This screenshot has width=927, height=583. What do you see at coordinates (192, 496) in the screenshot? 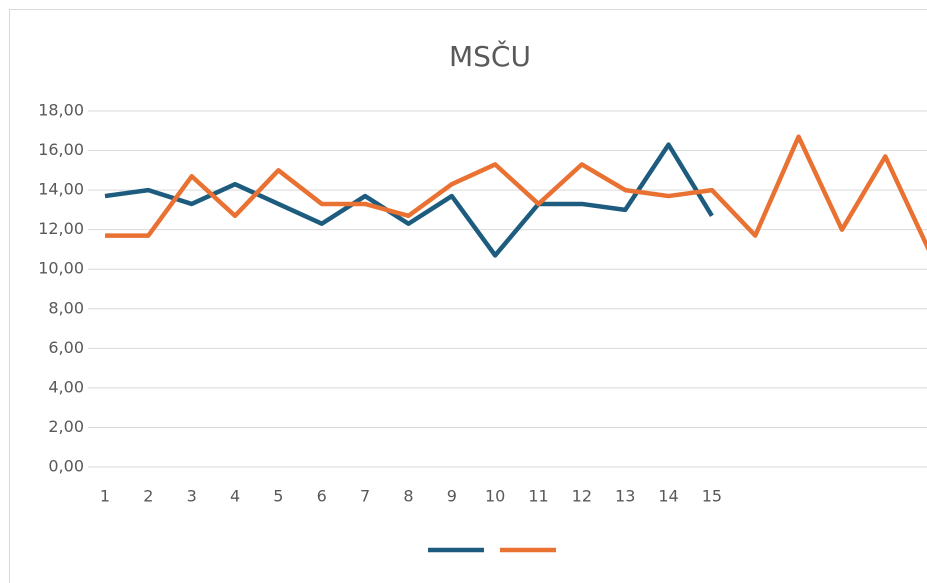
I see `x-tick-label: 3` at bounding box center [192, 496].